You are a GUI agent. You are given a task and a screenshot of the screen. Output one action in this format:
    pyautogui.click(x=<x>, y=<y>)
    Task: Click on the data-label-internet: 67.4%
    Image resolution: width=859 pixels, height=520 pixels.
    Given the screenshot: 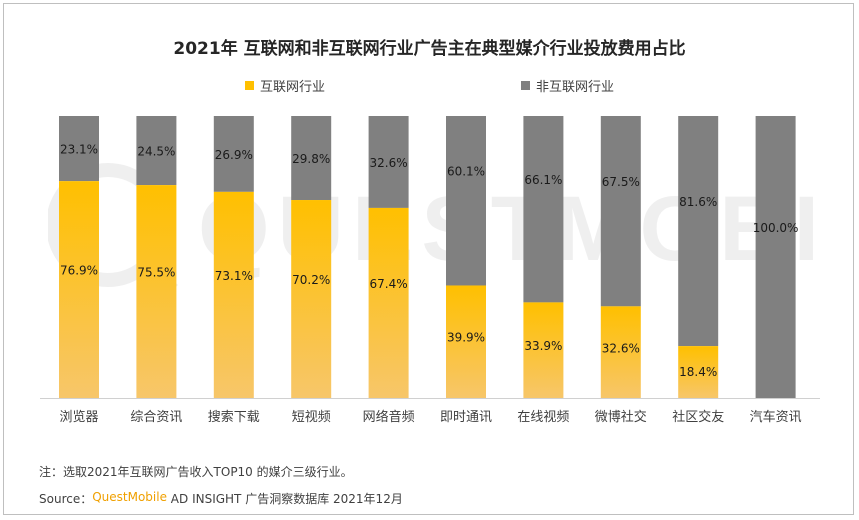 What is the action you would take?
    pyautogui.click(x=389, y=284)
    